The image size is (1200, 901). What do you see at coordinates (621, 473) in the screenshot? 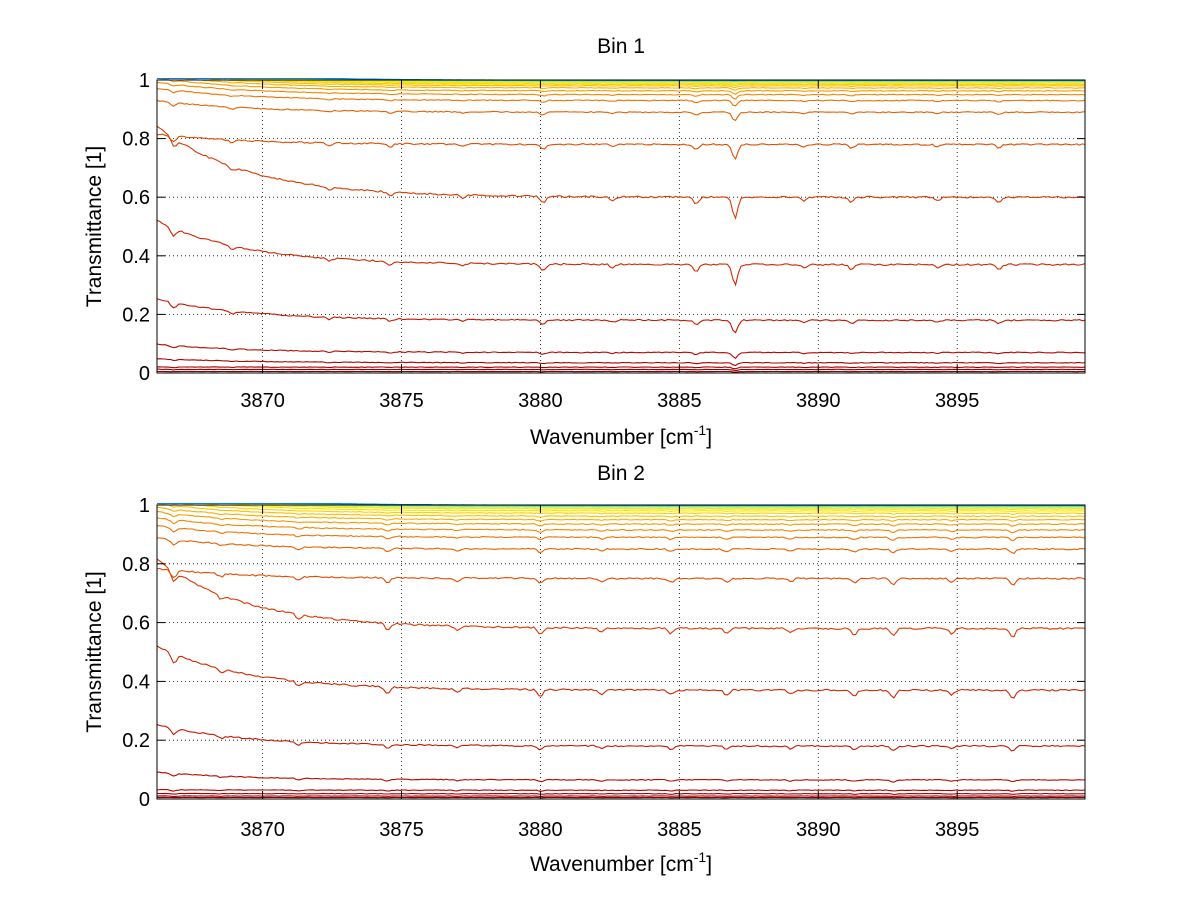
I see `chart-title: Bin 2` at bounding box center [621, 473].